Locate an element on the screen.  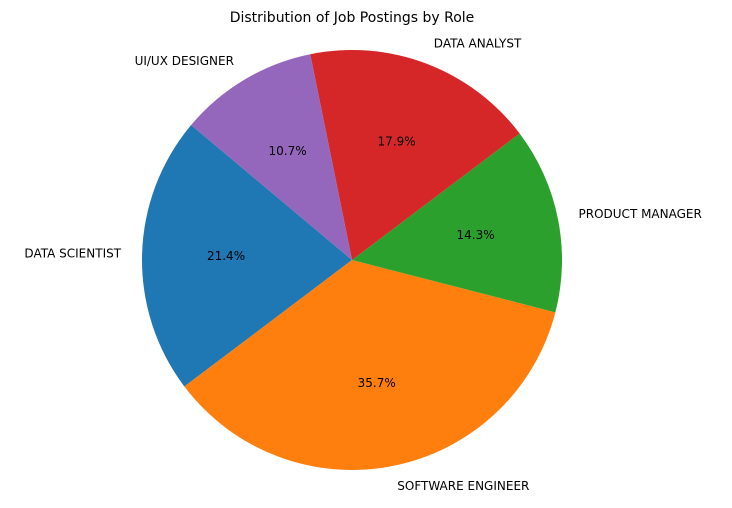
slice-label-data-analyst: DATA ANALYST is located at coordinates (478, 43).